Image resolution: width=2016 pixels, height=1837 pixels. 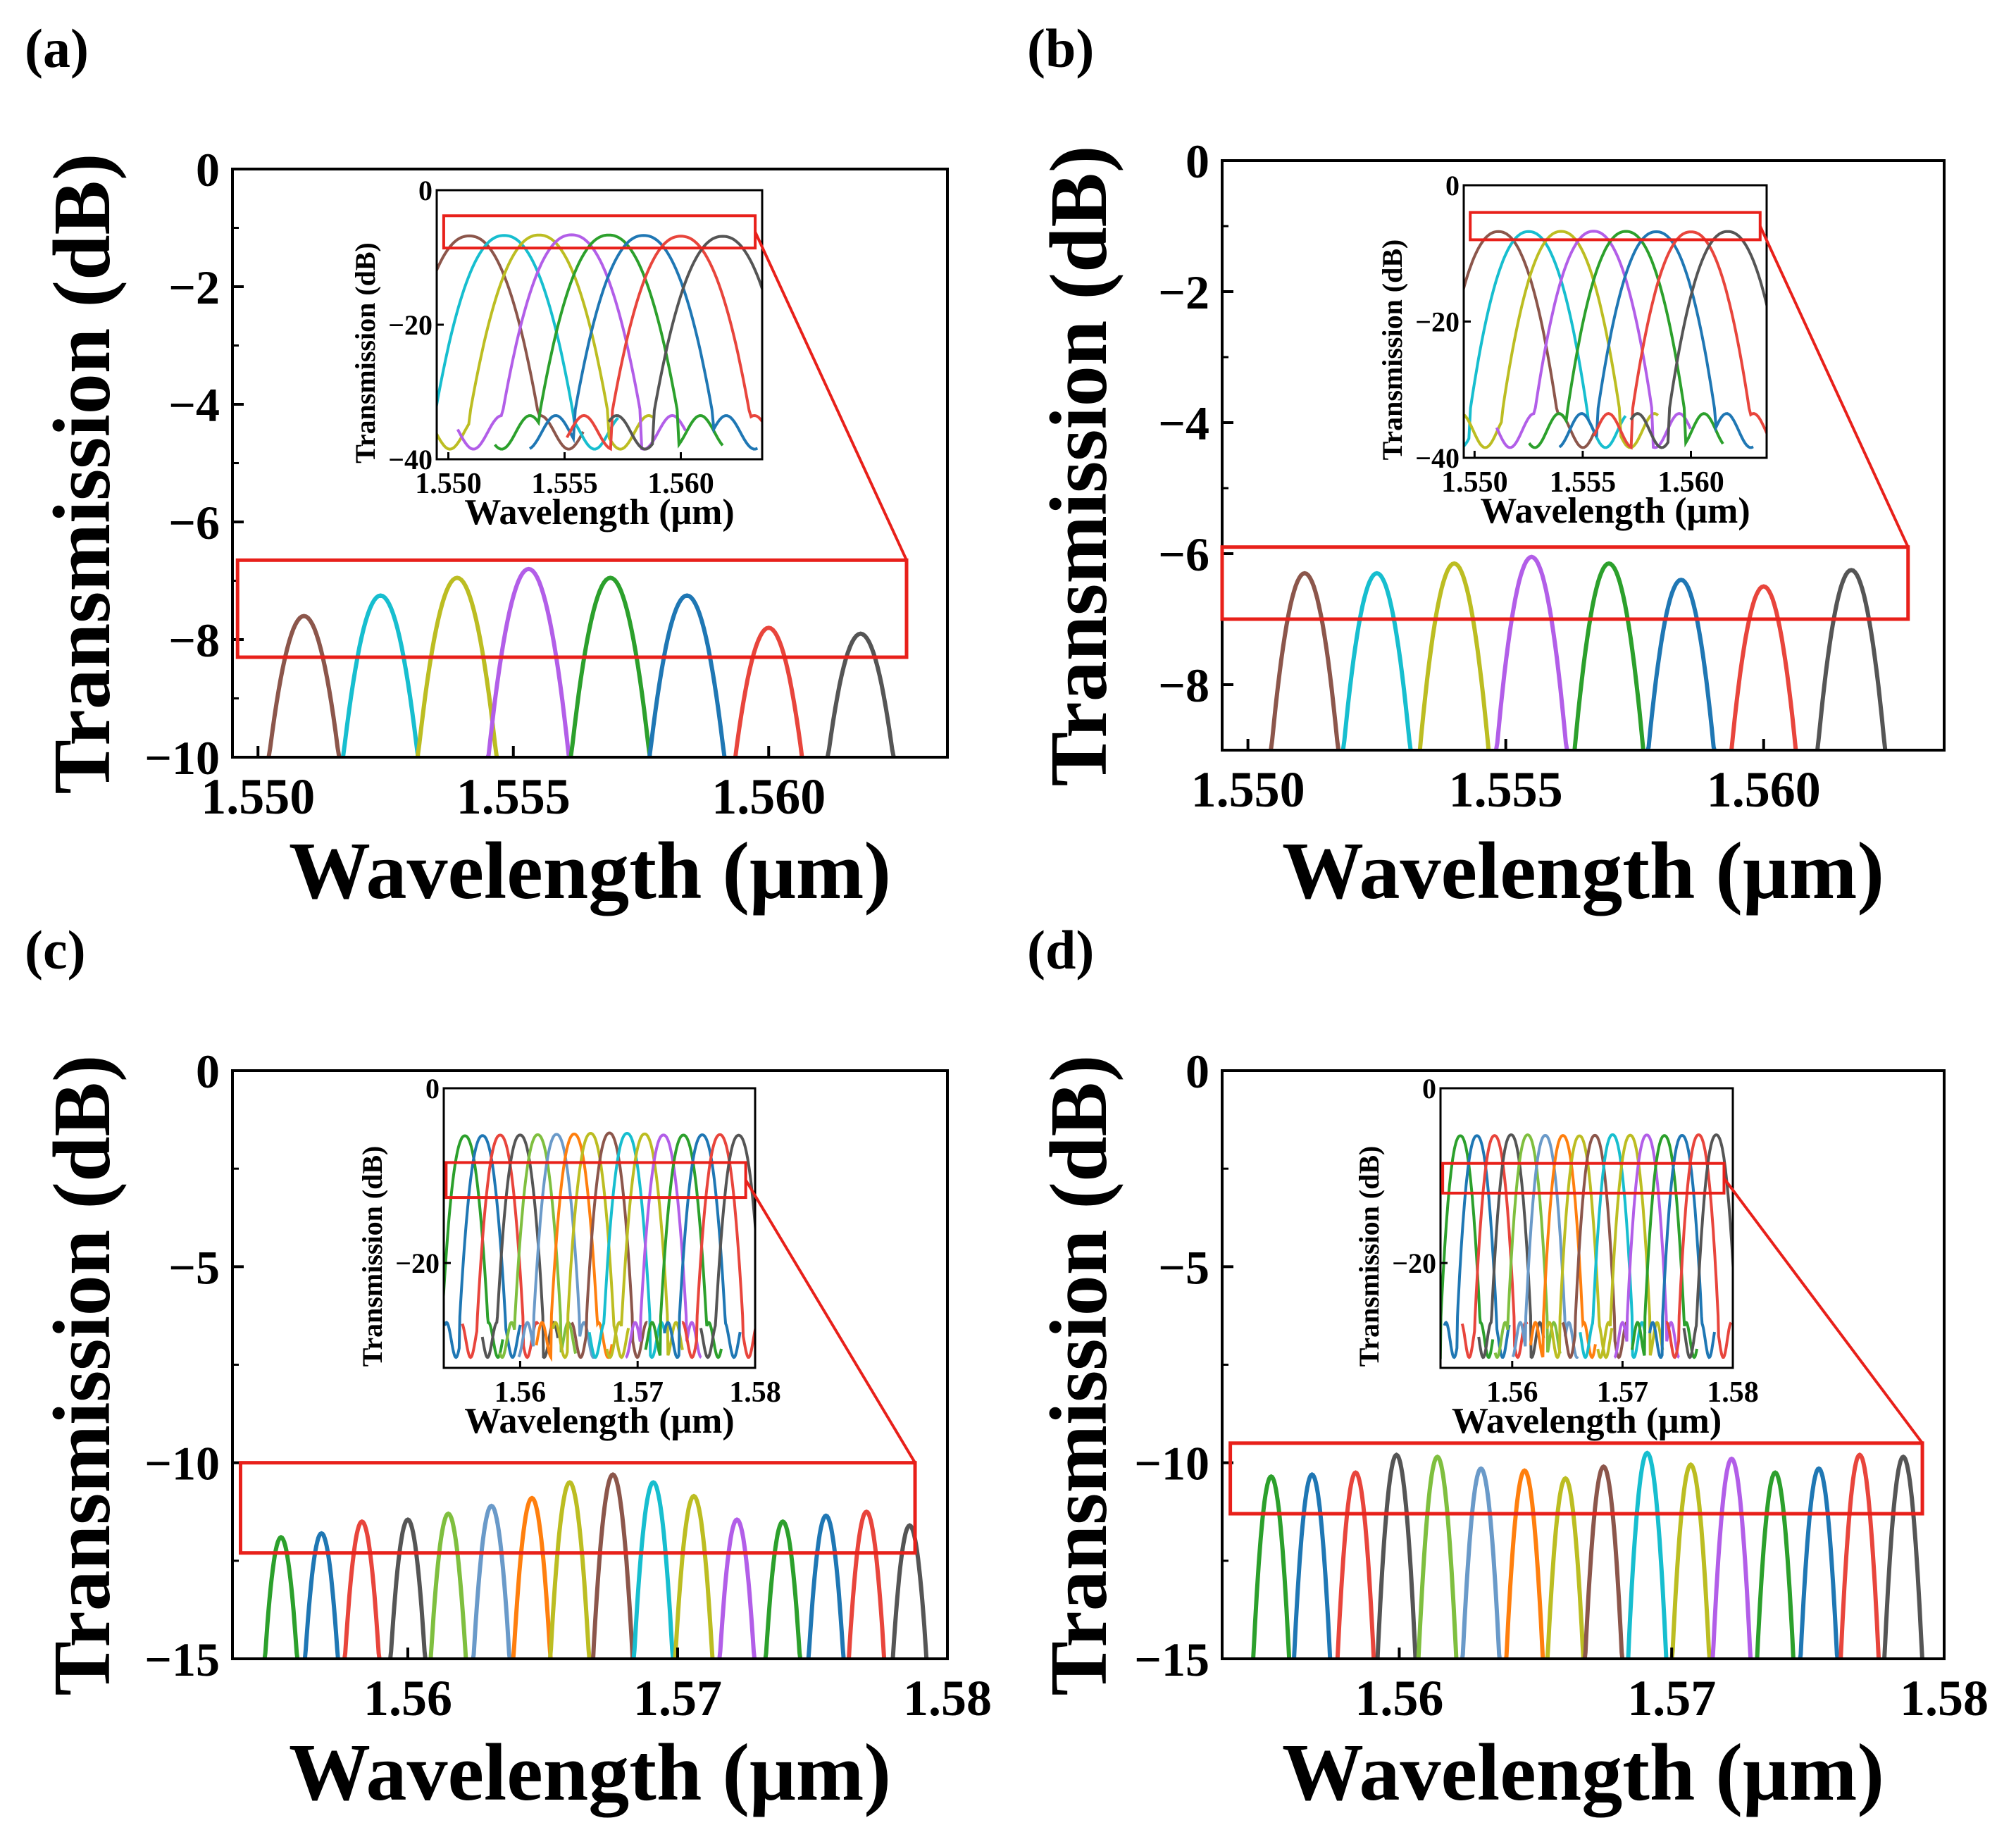 I want to click on inset-x-tick-label: 1.555, so click(x=1583, y=482).